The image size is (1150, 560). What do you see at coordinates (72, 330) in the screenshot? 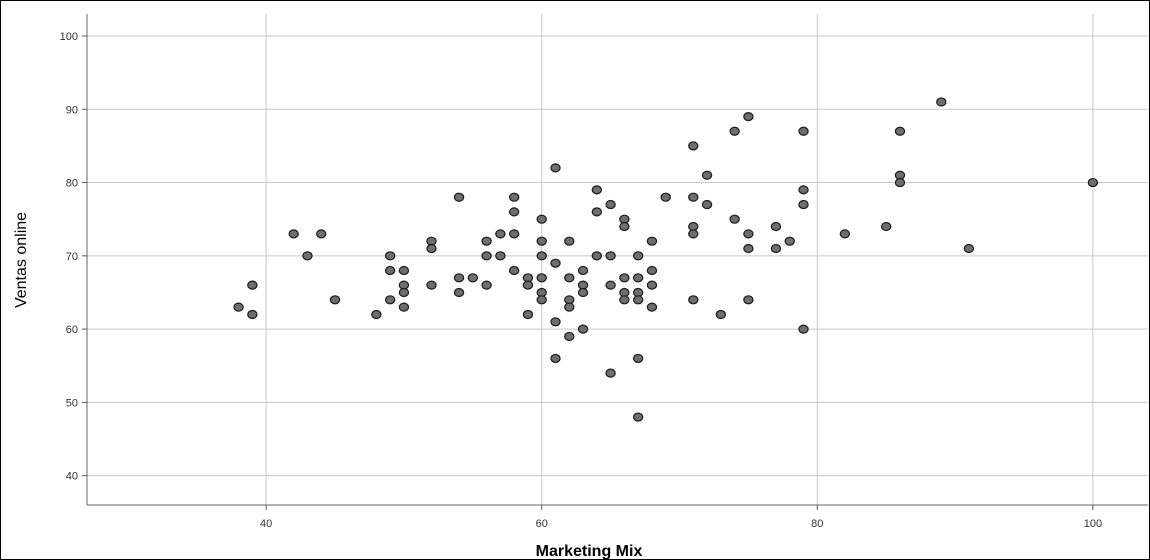
I see `y-tick-label: 60` at bounding box center [72, 330].